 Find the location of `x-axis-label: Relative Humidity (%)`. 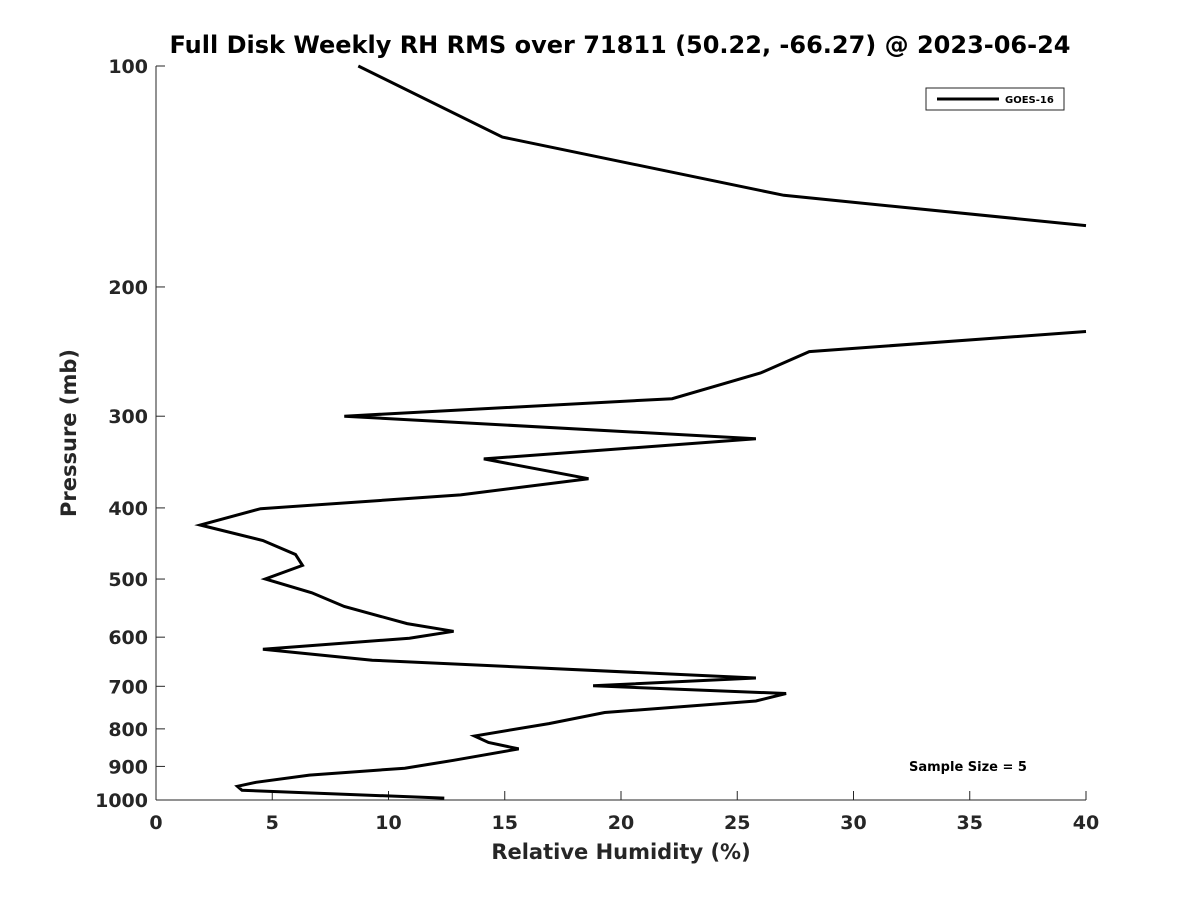

x-axis-label: Relative Humidity (%) is located at coordinates (620, 852).